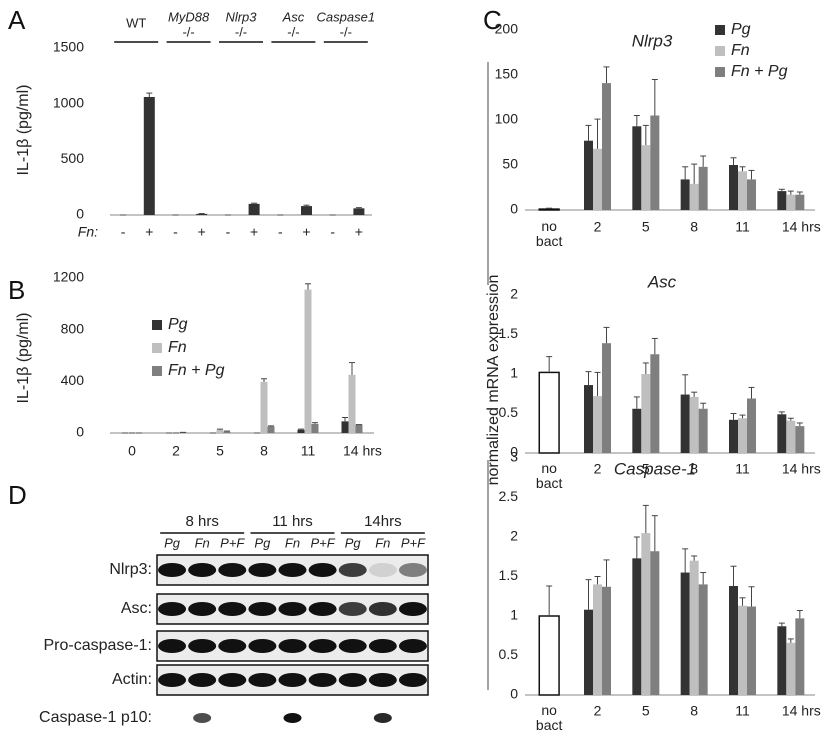  What do you see at coordinates (598, 227) in the screenshot?
I see `x-tick-label: 2` at bounding box center [598, 227].